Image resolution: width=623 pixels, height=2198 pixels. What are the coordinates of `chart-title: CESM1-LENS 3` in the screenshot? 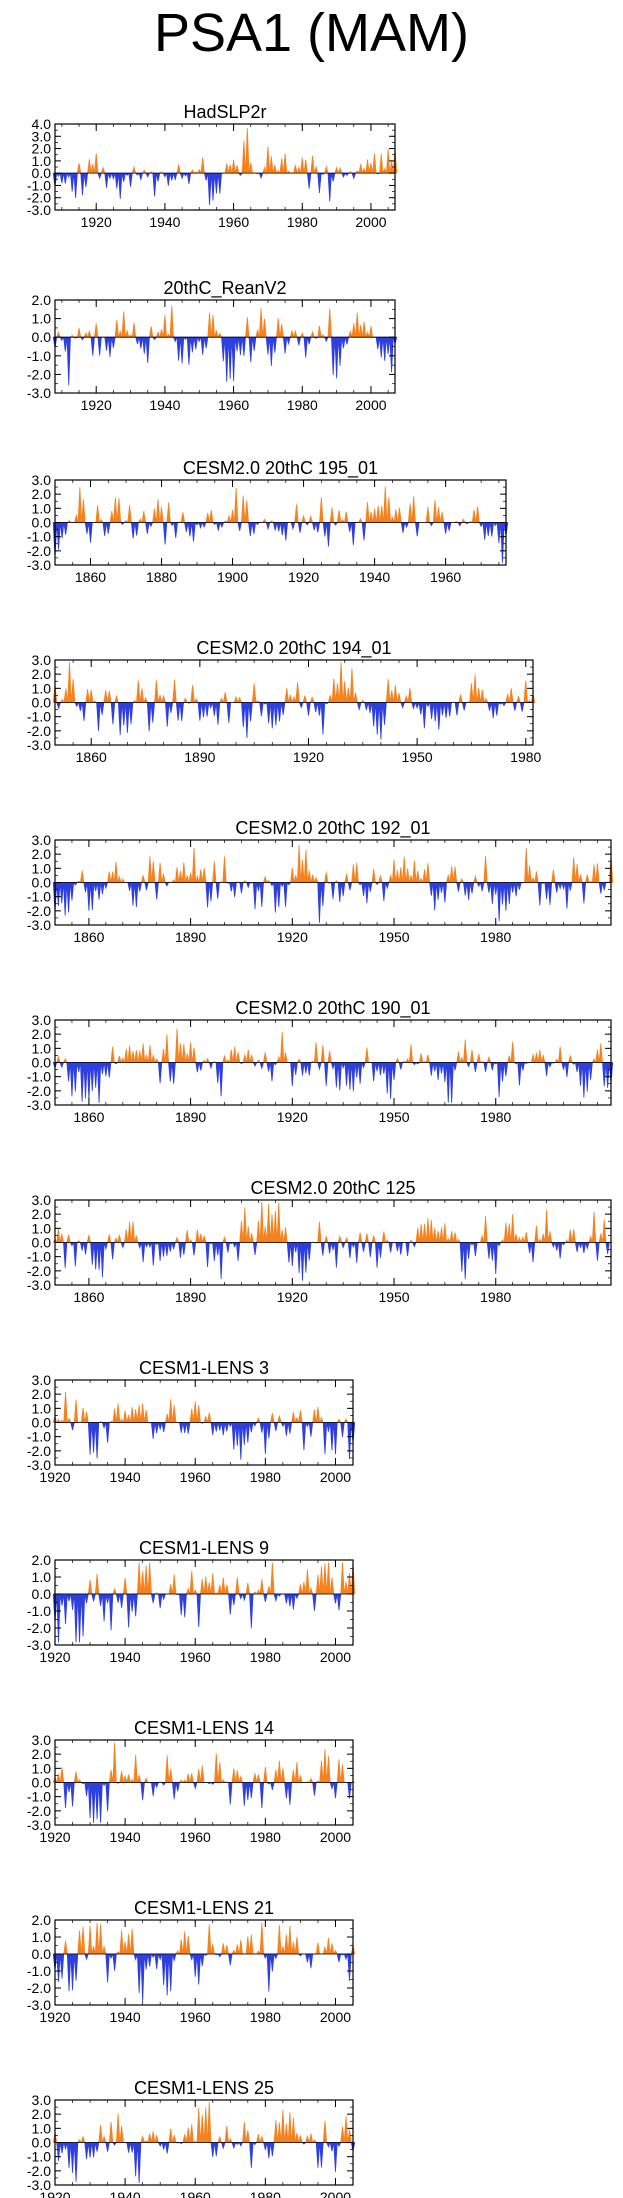 It's located at (204, 1368).